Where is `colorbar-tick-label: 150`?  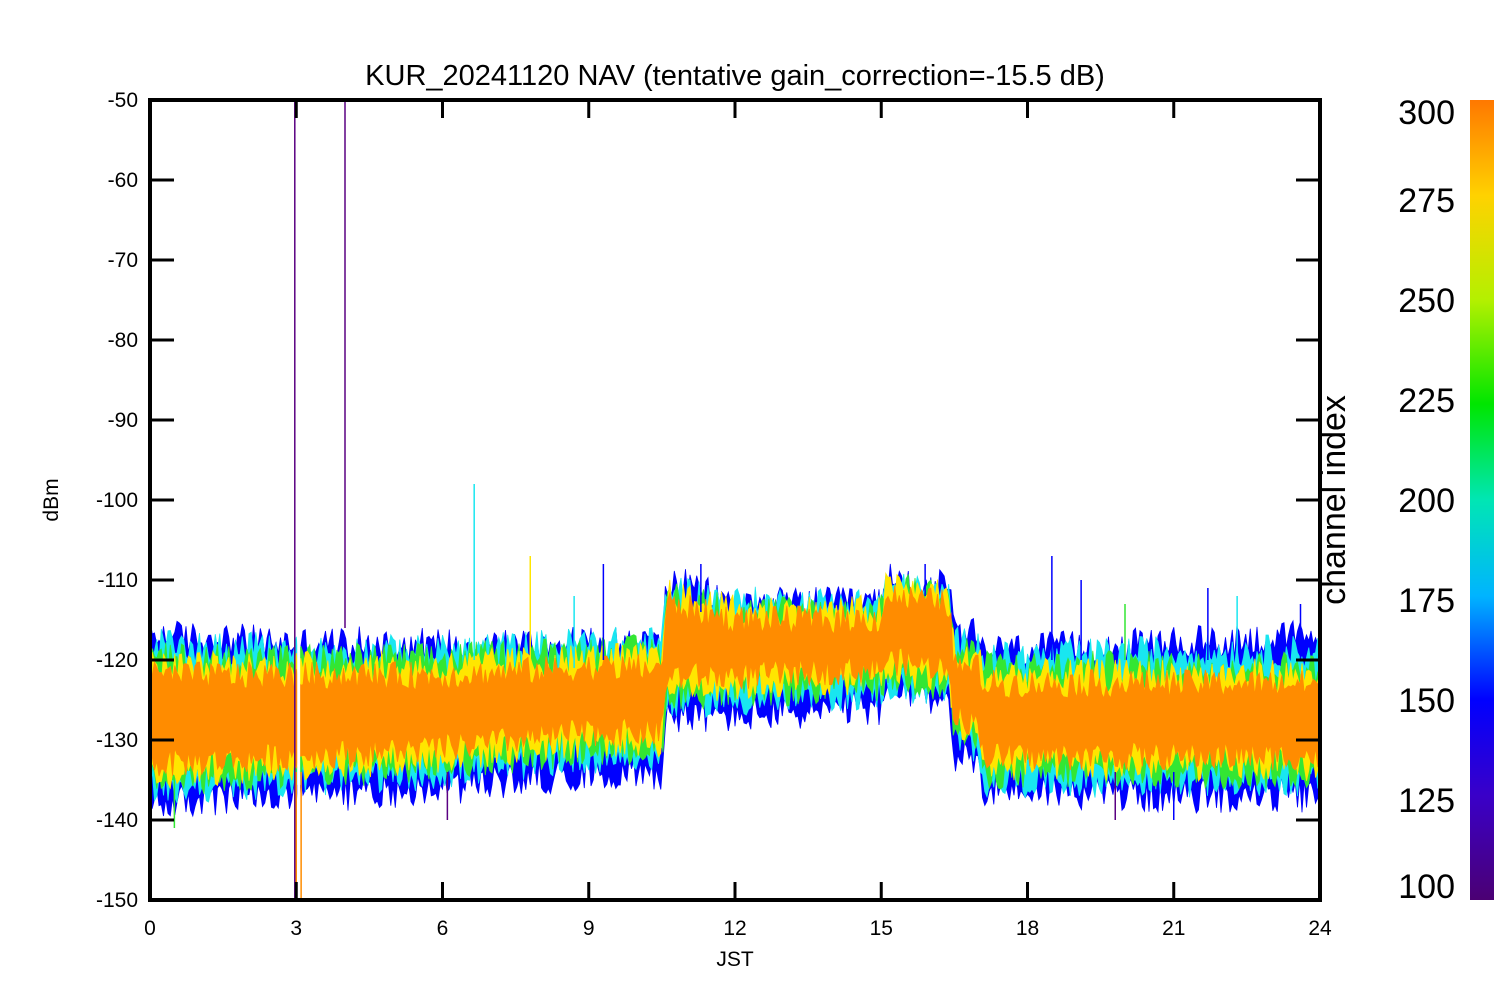 colorbar-tick-label: 150 is located at coordinates (1426, 701).